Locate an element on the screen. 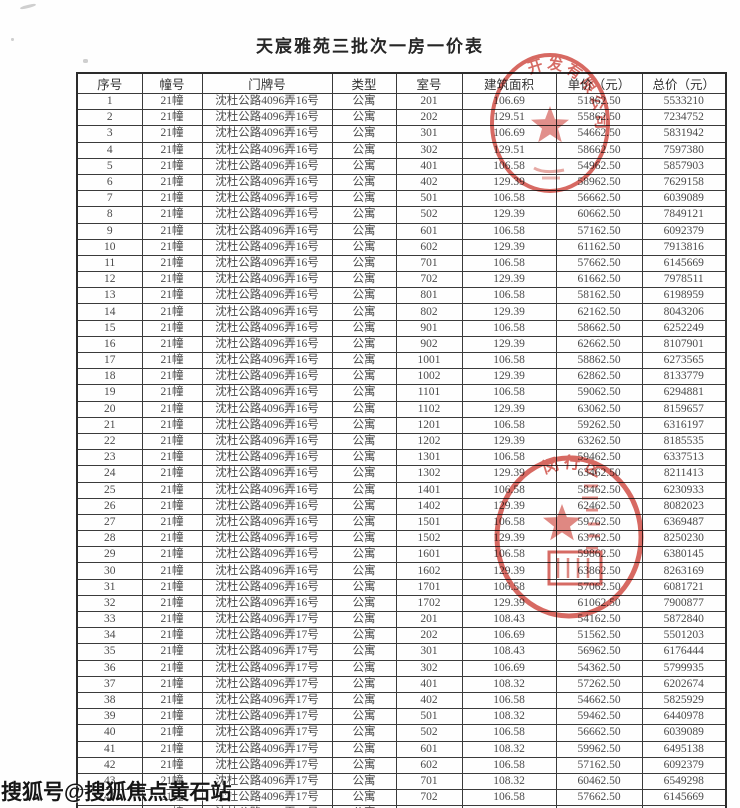 Image resolution: width=740 pixels, height=808 pixels. table-cell: 702 is located at coordinates (429, 280).